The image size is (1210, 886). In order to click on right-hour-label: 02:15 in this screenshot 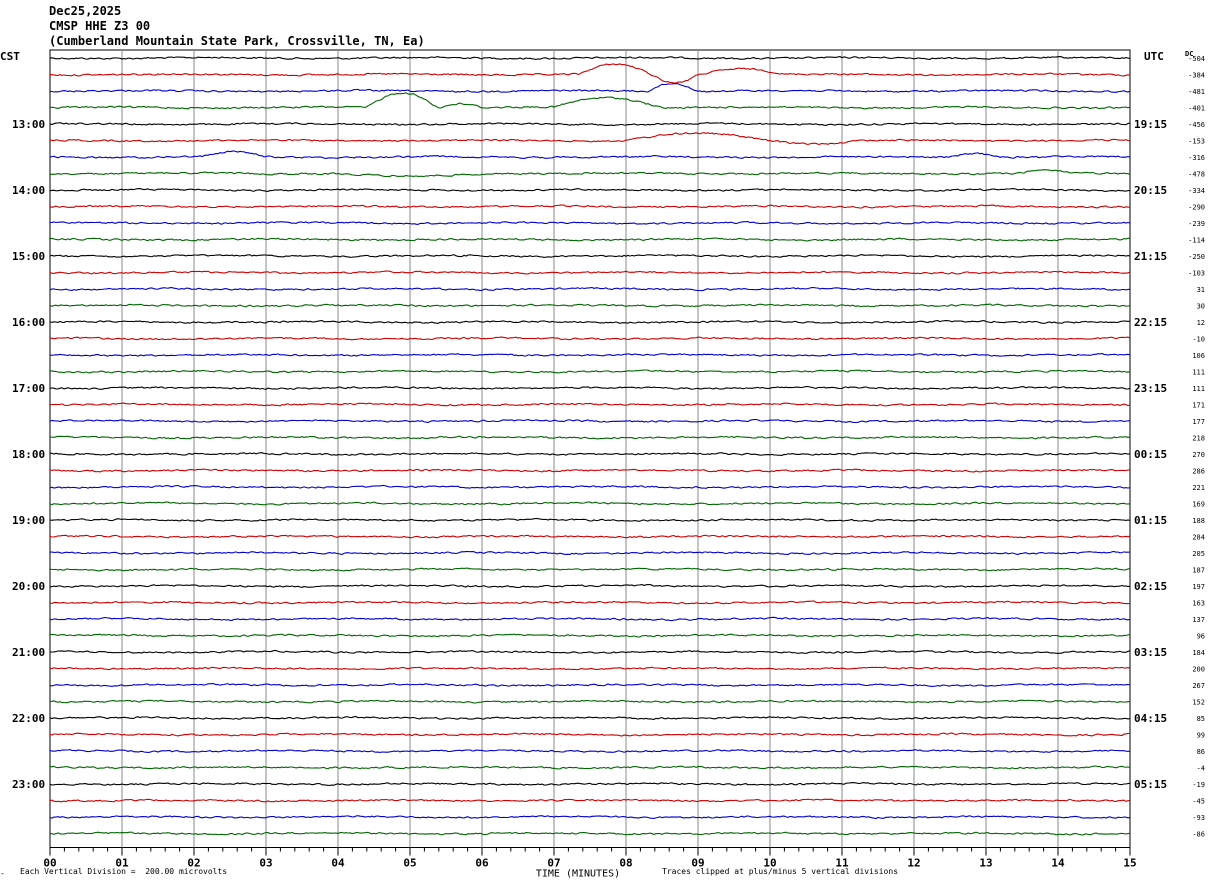, I will do `click(1150, 586)`.